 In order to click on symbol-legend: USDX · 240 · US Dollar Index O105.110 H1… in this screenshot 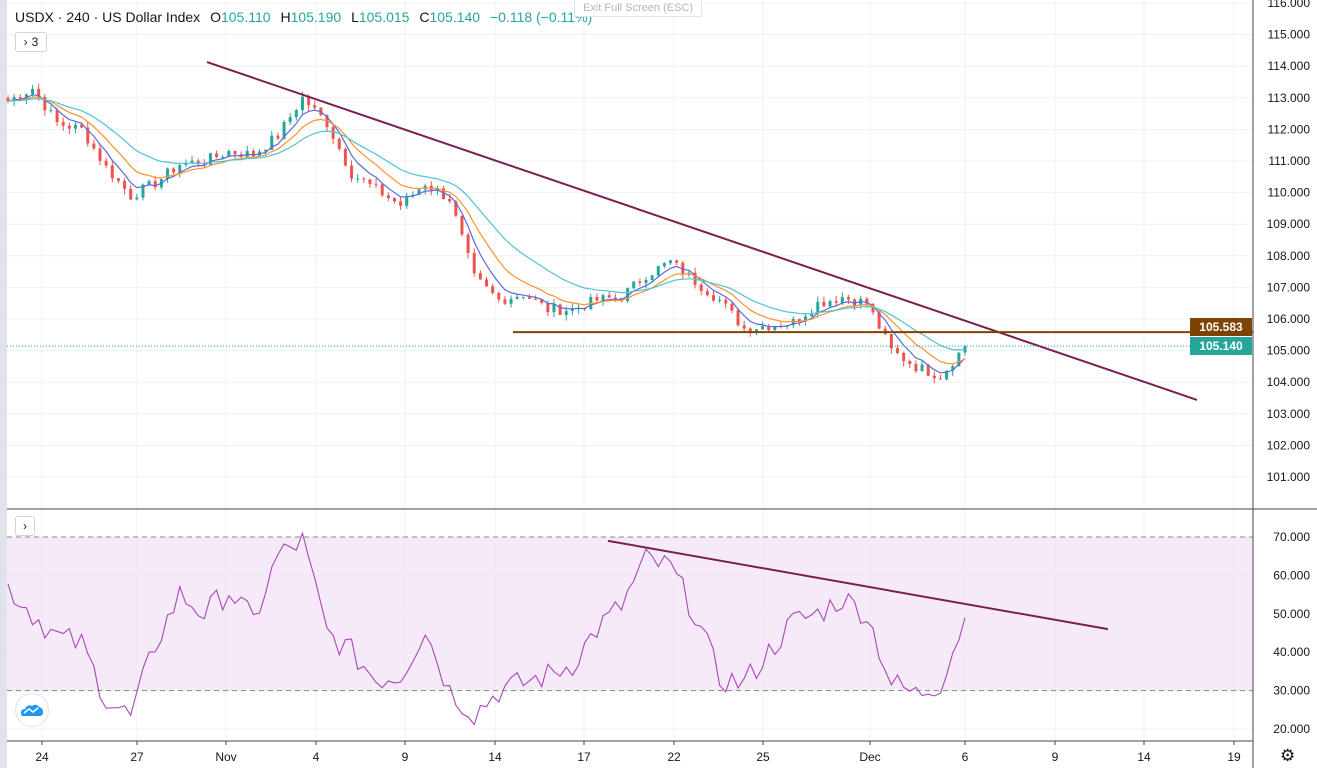, I will do `click(303, 17)`.